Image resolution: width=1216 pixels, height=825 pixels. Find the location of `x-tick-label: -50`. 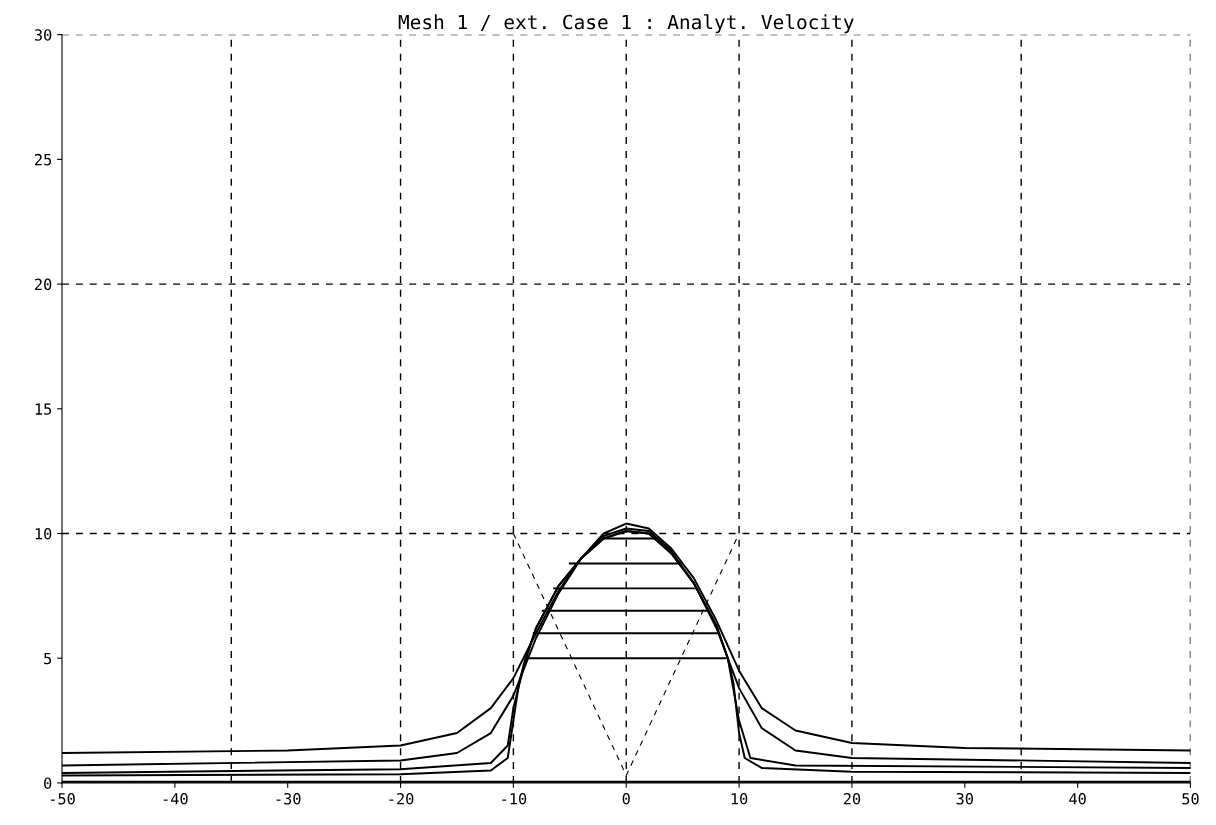

x-tick-label: -50 is located at coordinates (62, 799).